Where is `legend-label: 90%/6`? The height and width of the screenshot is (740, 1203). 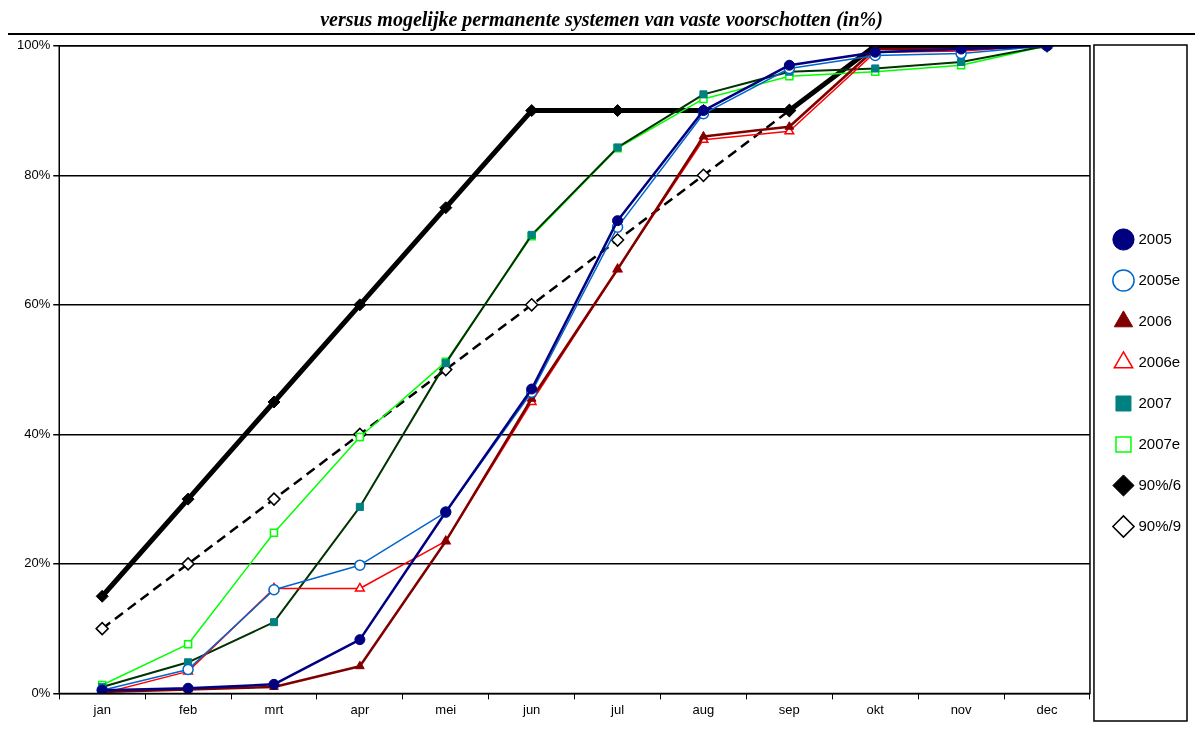
legend-label: 90%/6 is located at coordinates (1160, 484).